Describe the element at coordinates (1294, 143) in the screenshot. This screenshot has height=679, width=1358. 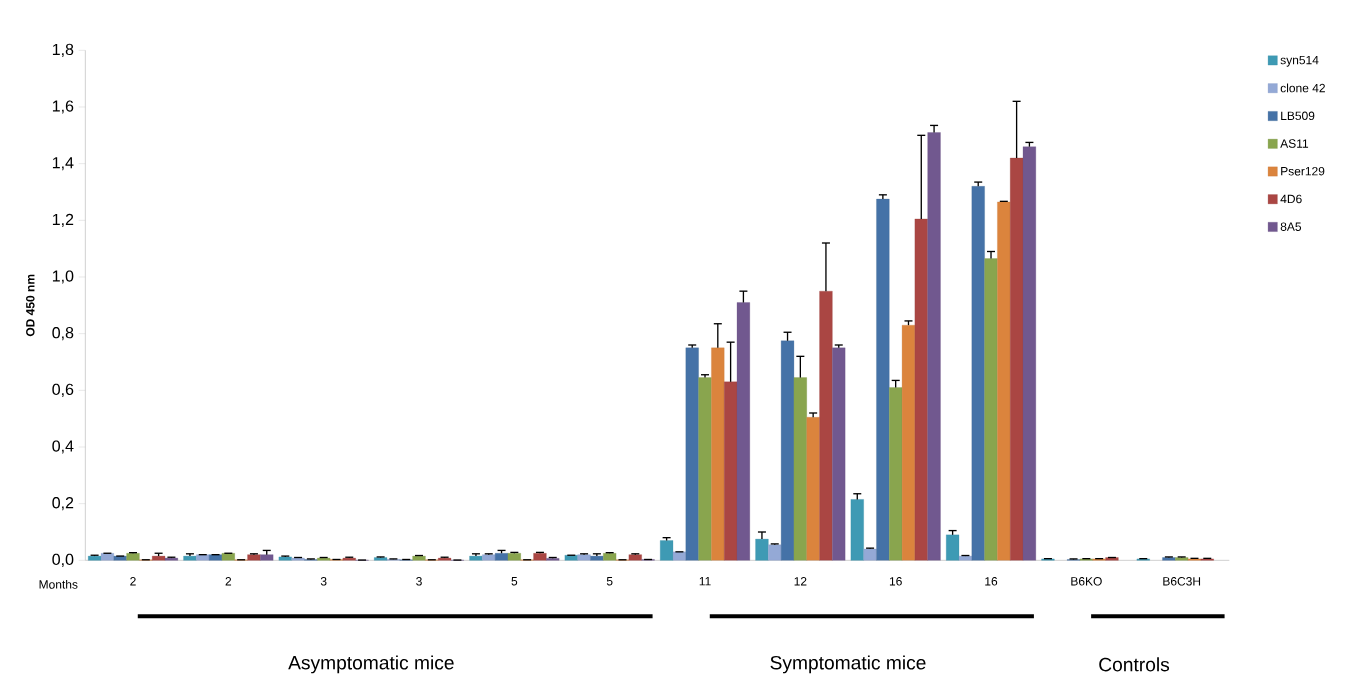
I see `legend-label: AS11` at that location.